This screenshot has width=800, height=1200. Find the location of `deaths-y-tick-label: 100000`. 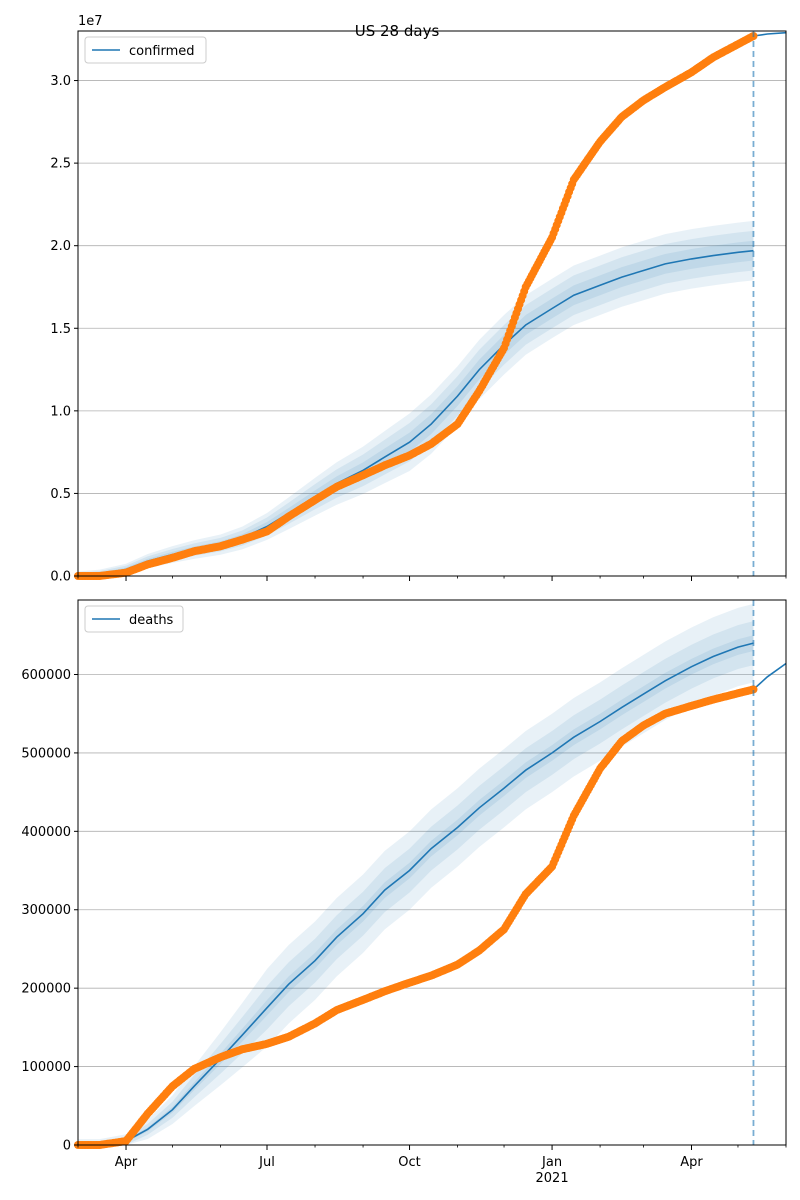

deaths-y-tick-label: 100000 is located at coordinates (46, 1067).